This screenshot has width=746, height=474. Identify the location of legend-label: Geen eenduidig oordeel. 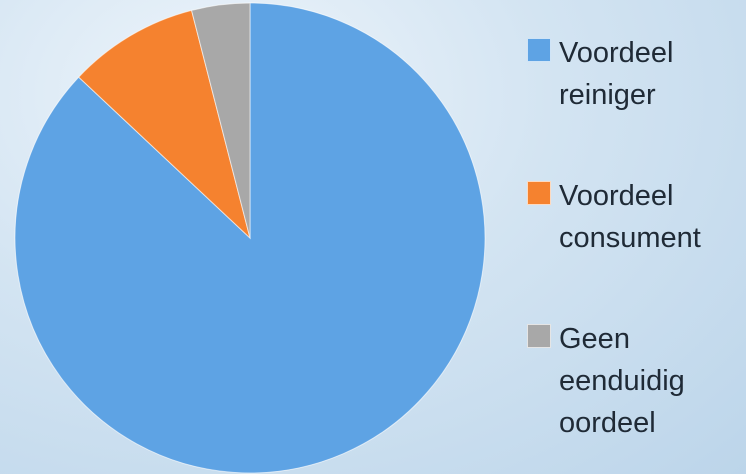
(622, 381).